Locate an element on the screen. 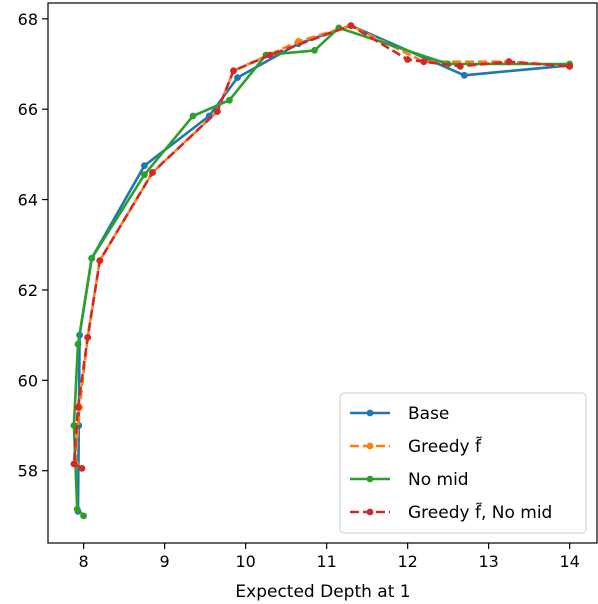 This screenshot has height=604, width=598. y-tick-label: 58 is located at coordinates (28, 471).